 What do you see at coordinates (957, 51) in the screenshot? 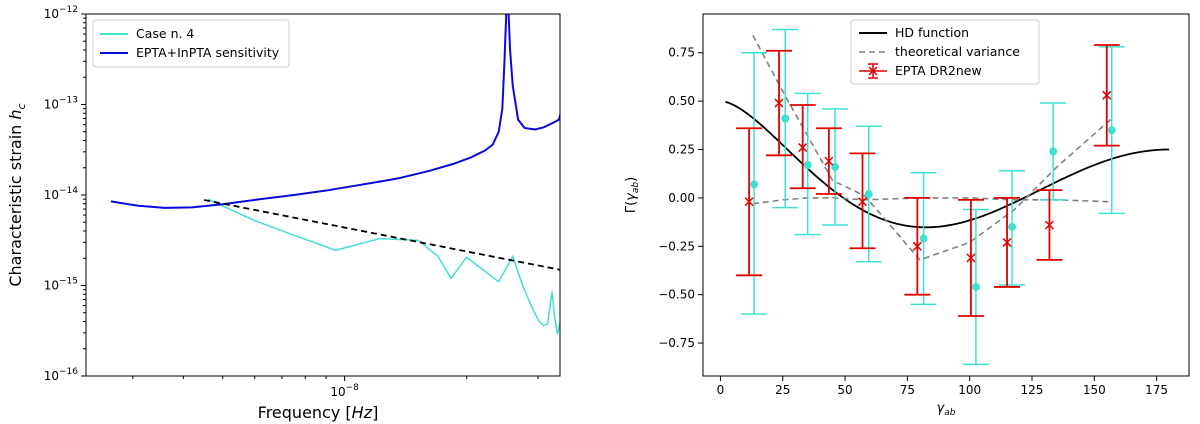
I see `right-legend-label-1: theoretical variance` at bounding box center [957, 51].